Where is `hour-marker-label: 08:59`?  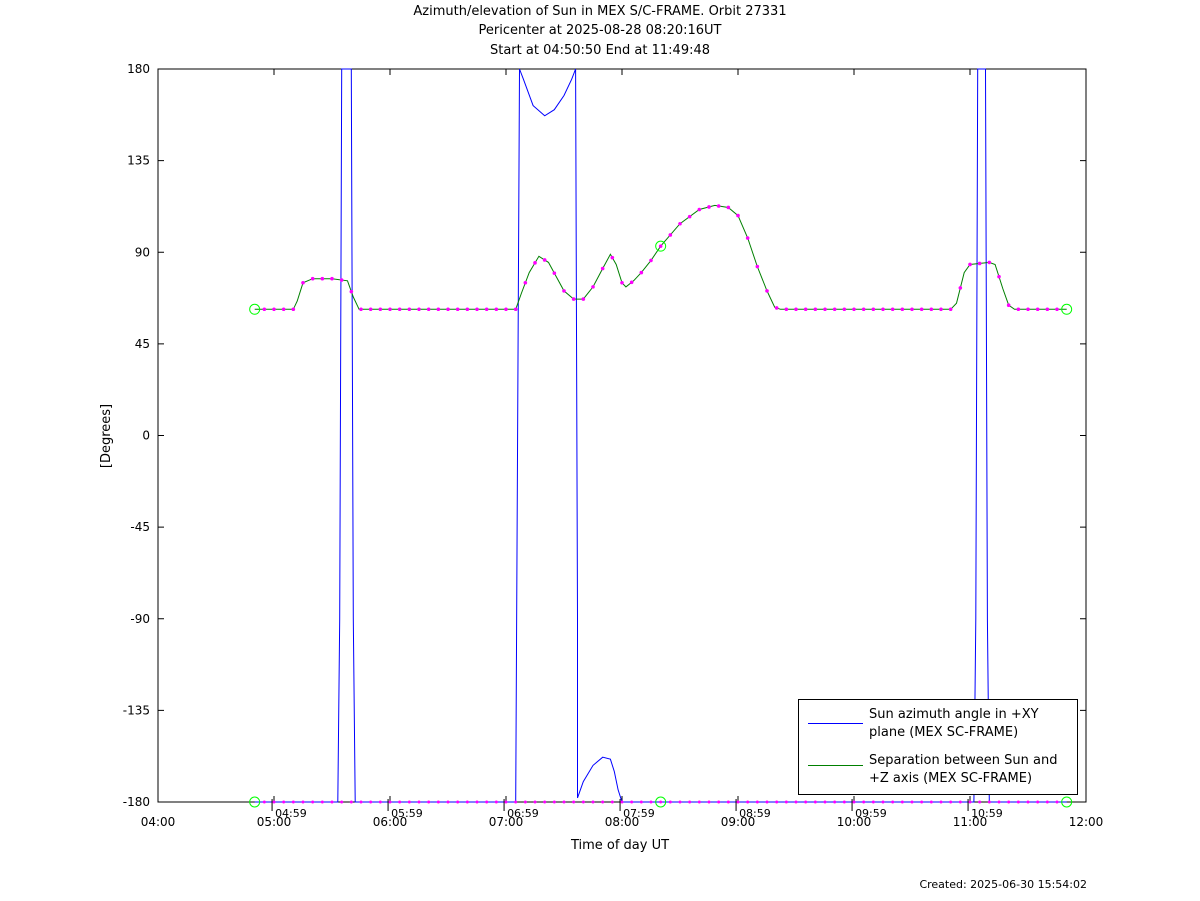 hour-marker-label: 08:59 is located at coordinates (755, 813).